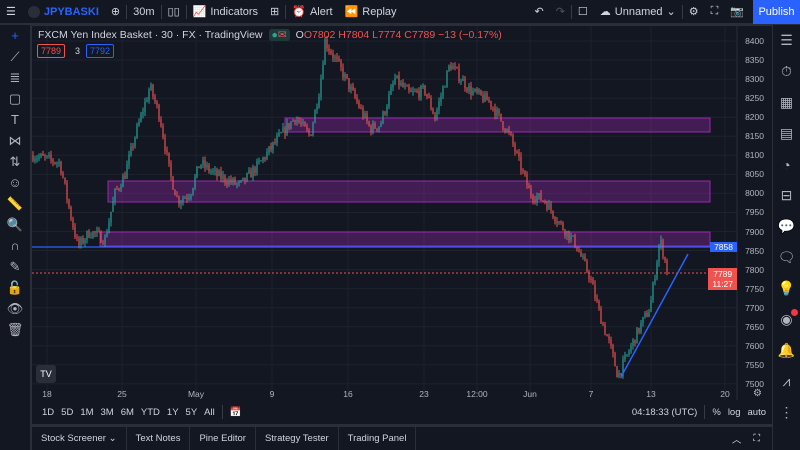 This screenshot has width=800, height=450. Describe the element at coordinates (756, 438) in the screenshot. I see `maximize-icon: ⛶` at that location.